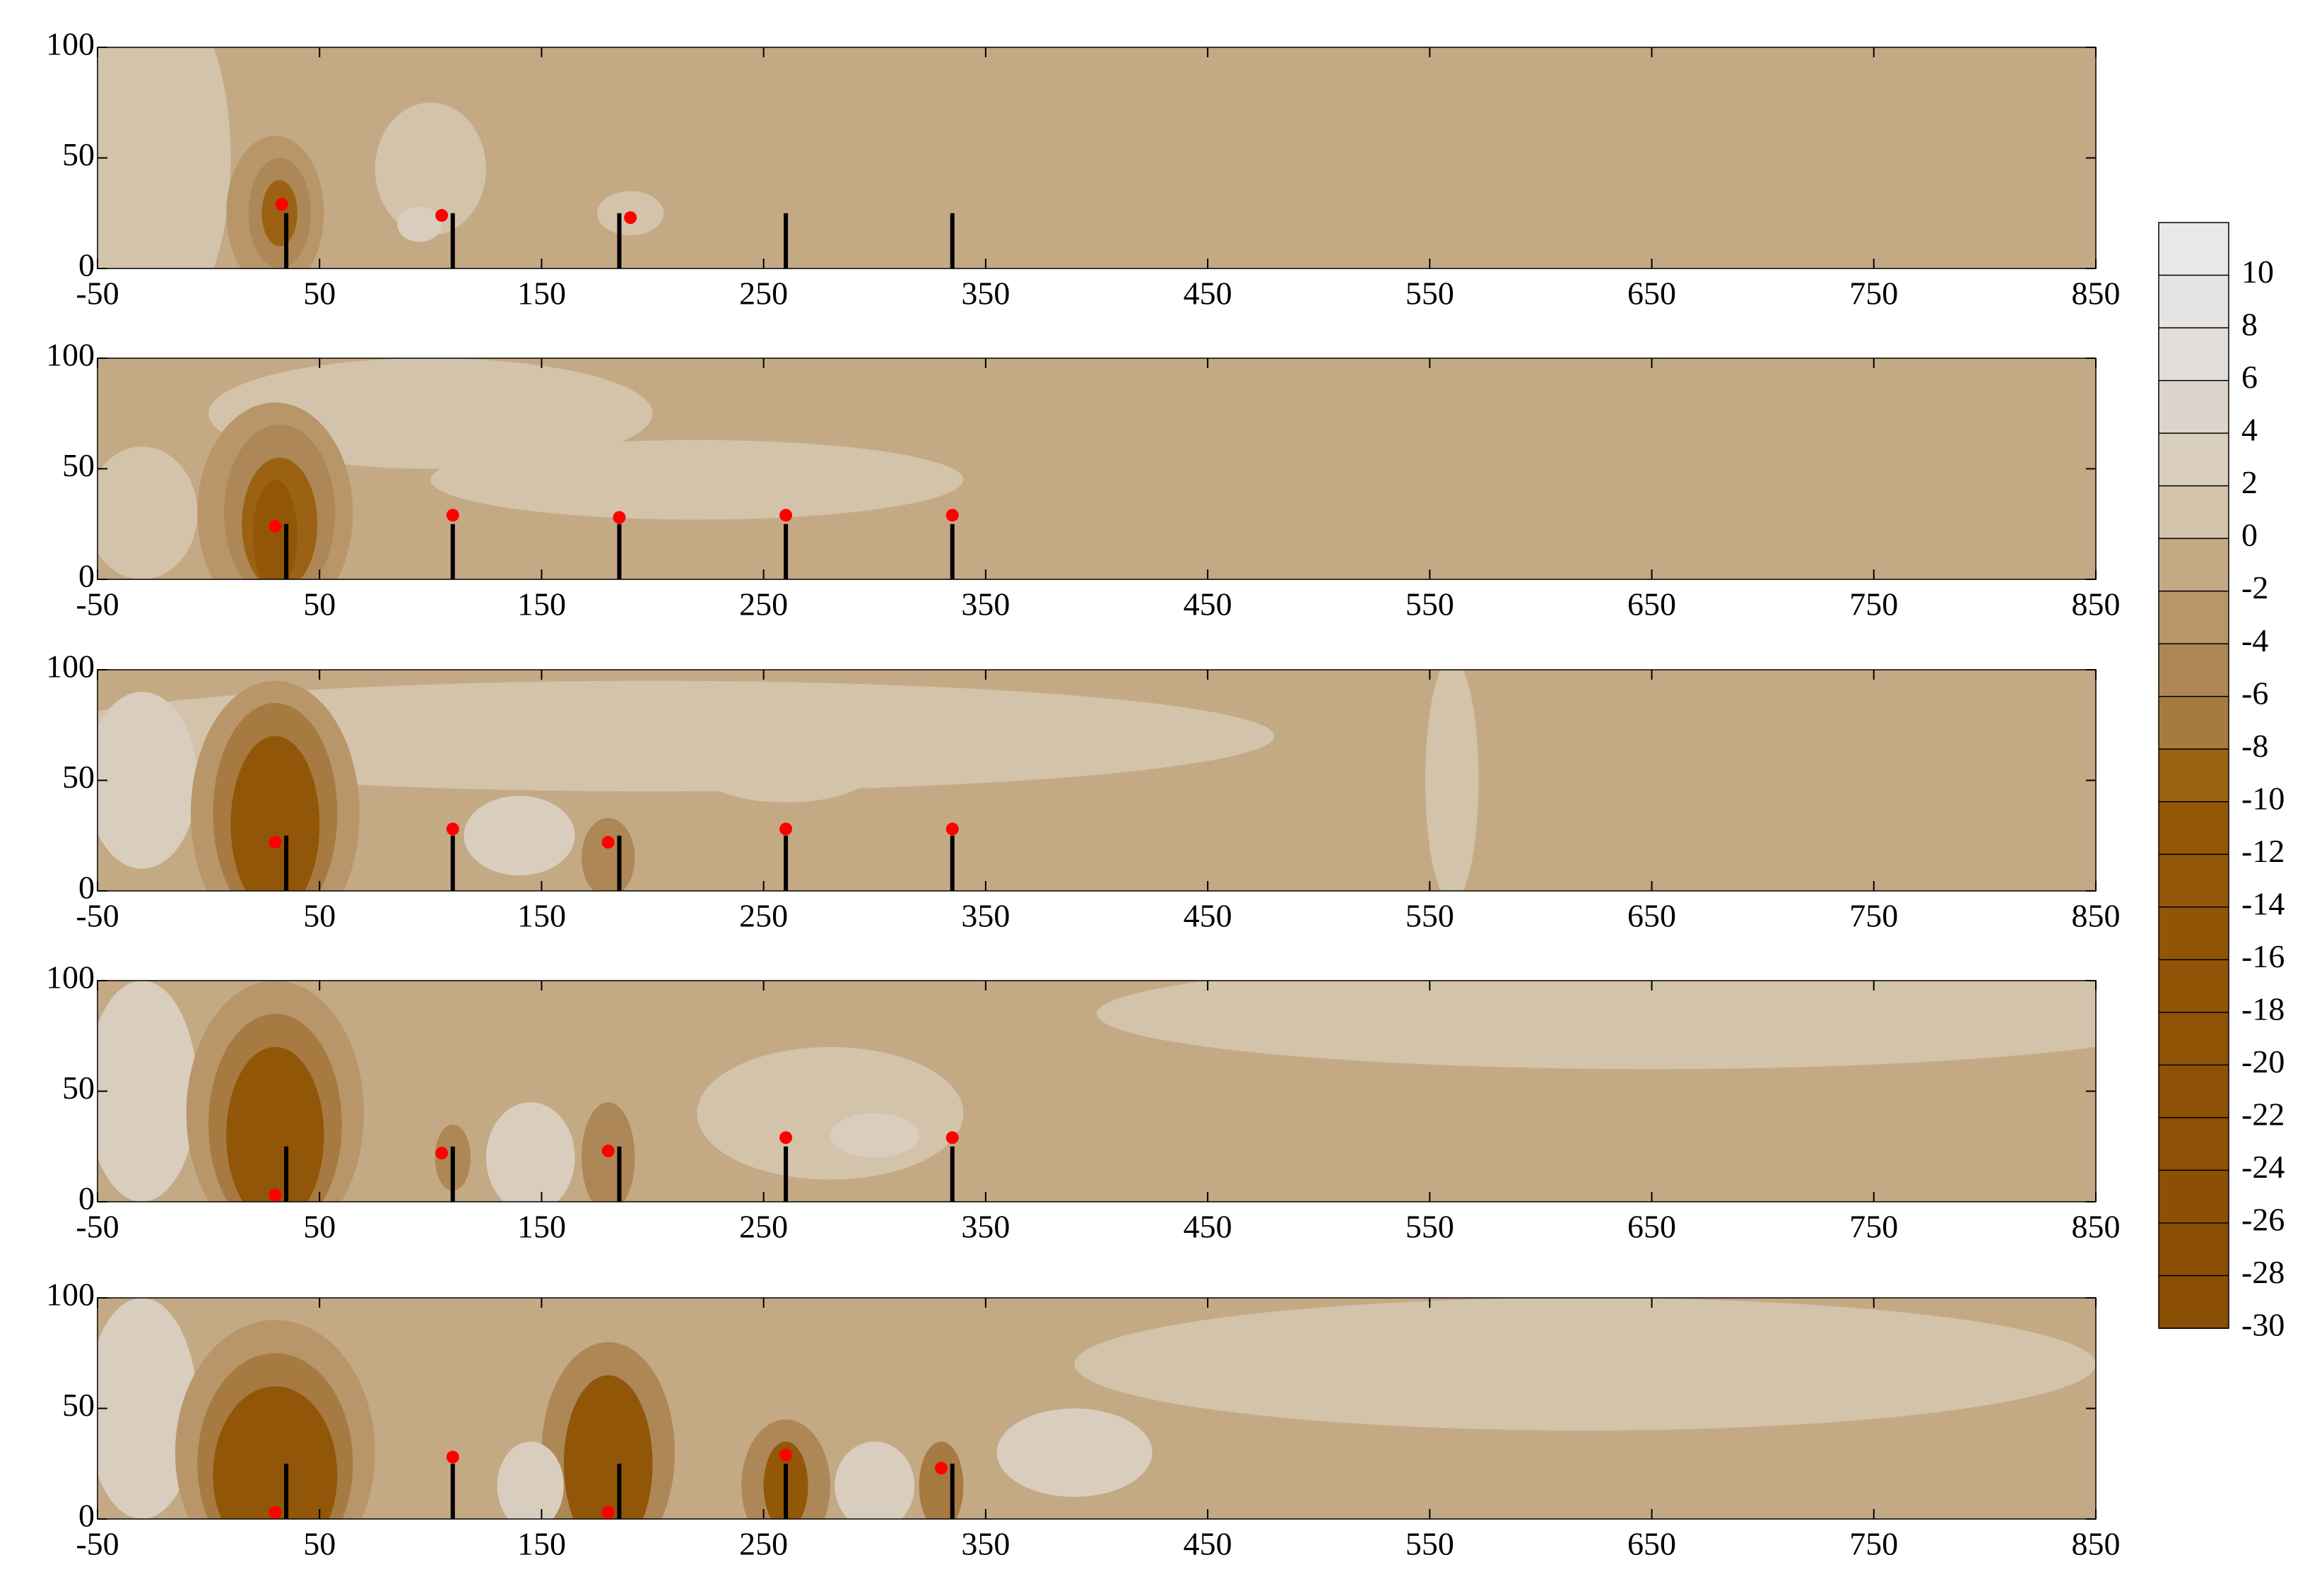 Image resolution: width=2305 pixels, height=1596 pixels. What do you see at coordinates (2255, 587) in the screenshot?
I see `colorbar-tick-label: -2` at bounding box center [2255, 587].